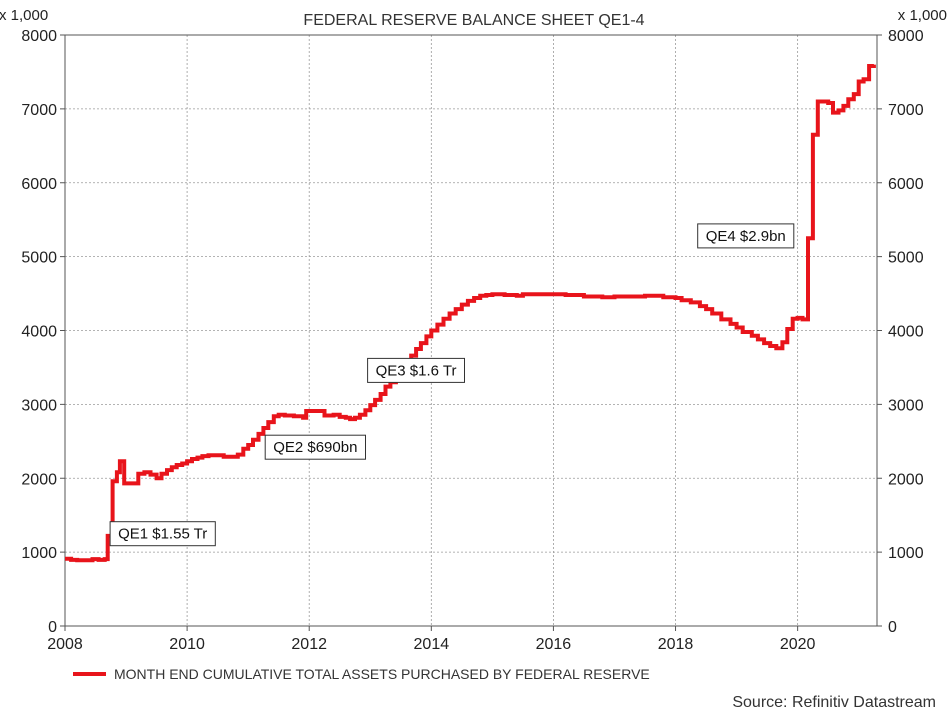 Image resolution: width=948 pixels, height=708 pixels. I want to click on x-tick-label: 2016, so click(554, 644).